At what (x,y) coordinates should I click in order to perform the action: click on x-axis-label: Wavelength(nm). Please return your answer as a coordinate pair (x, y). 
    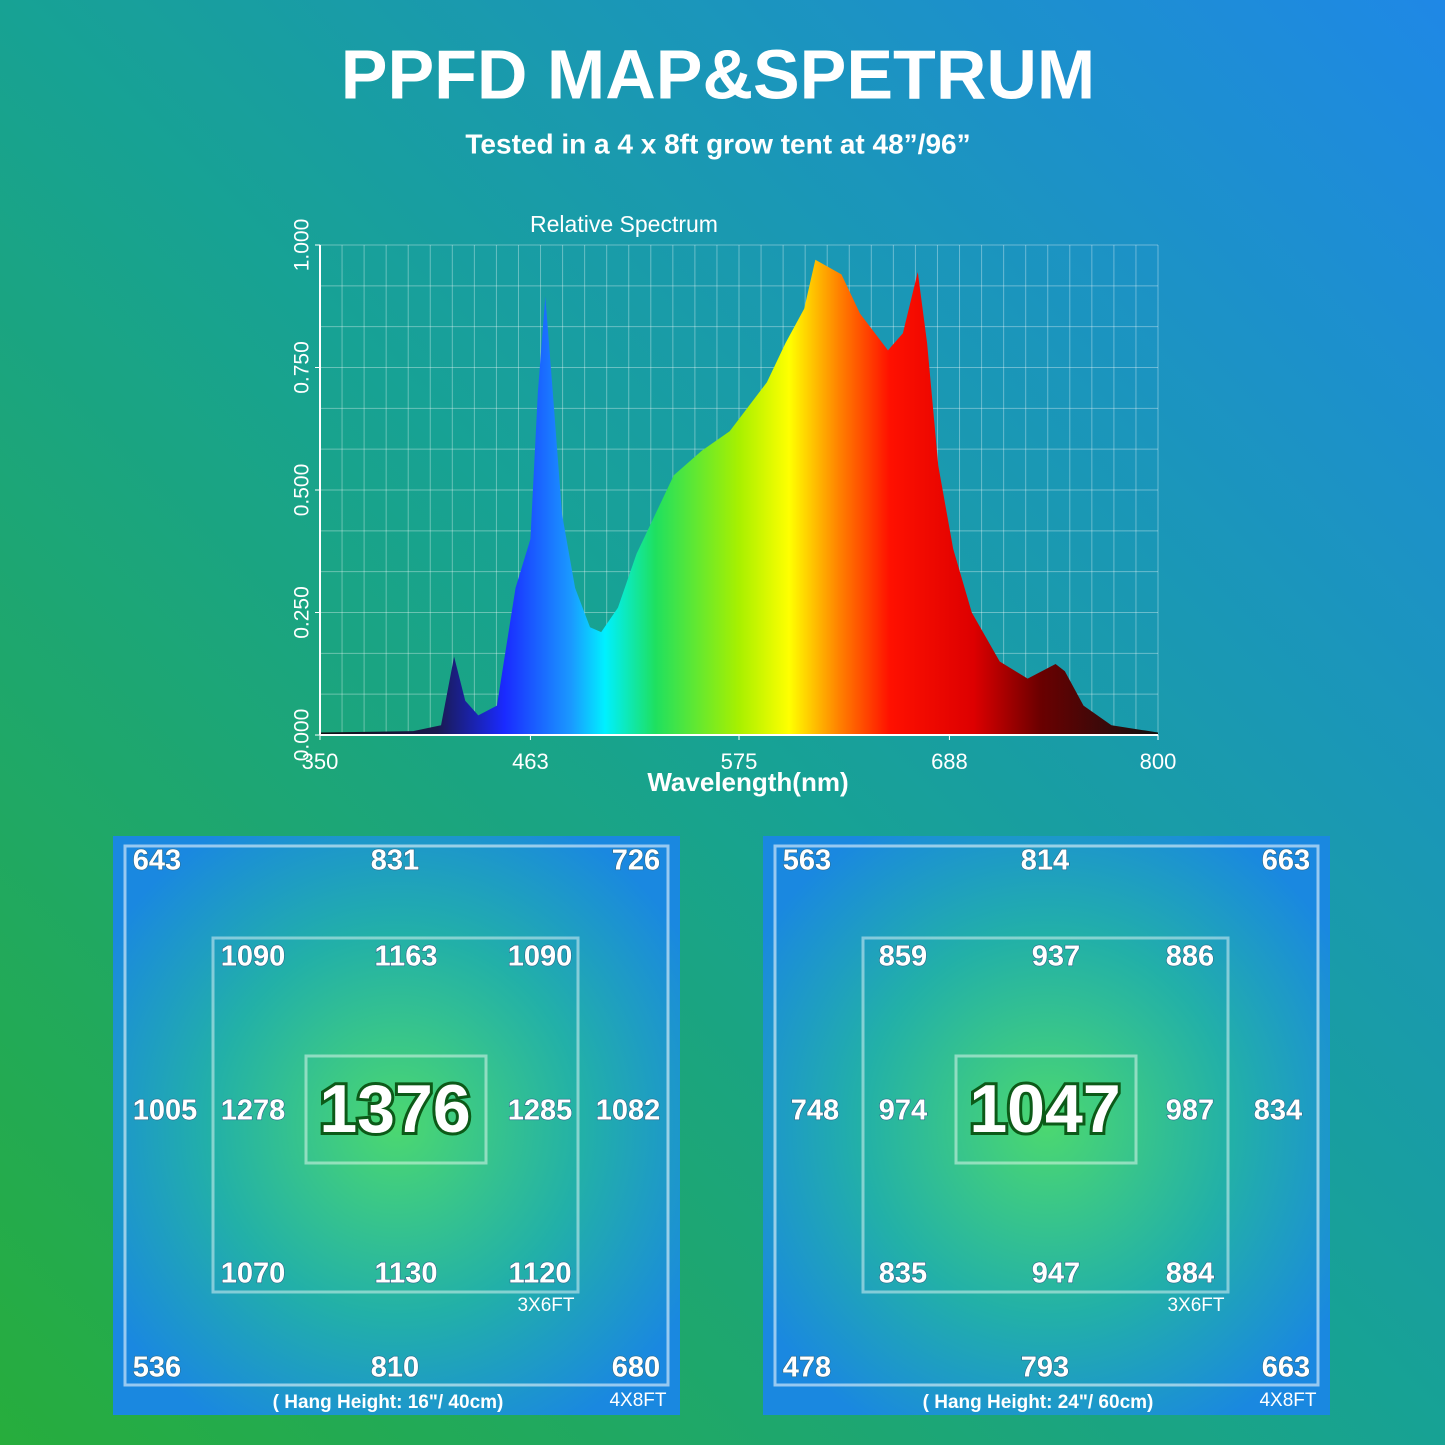
    Looking at the image, I should click on (747, 782).